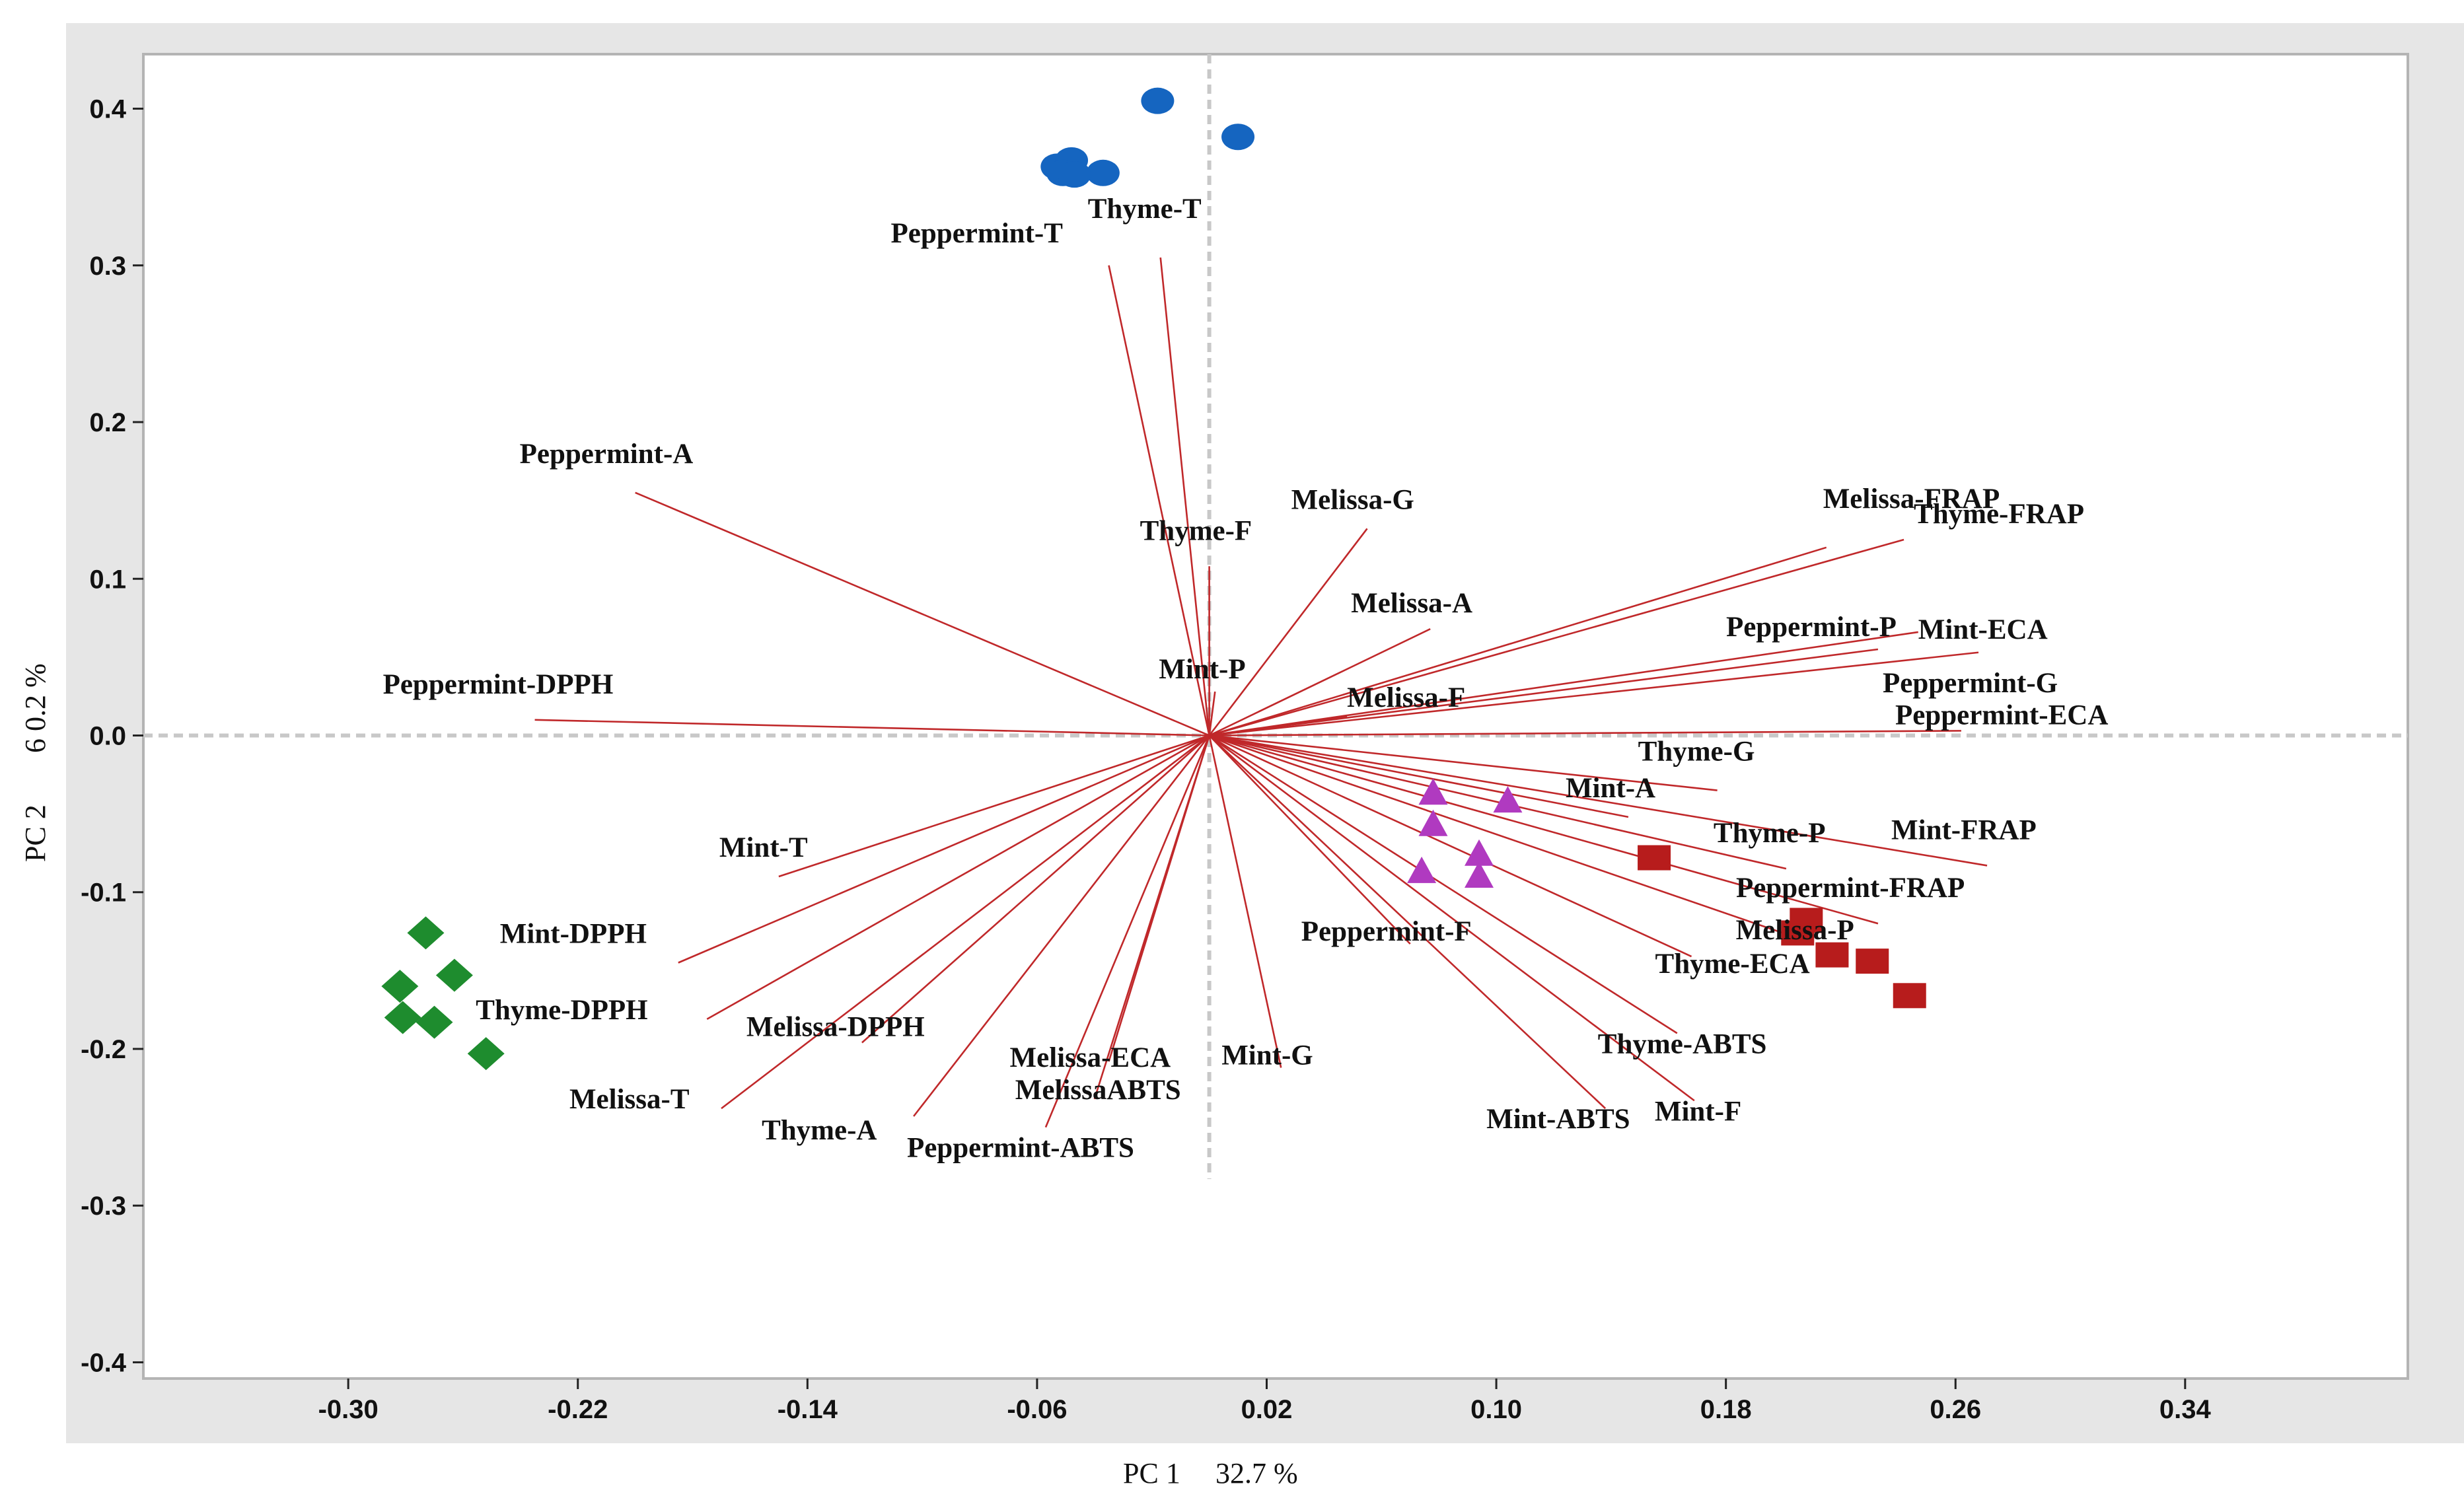  I want to click on y-tick-label: 0.3, so click(107, 267).